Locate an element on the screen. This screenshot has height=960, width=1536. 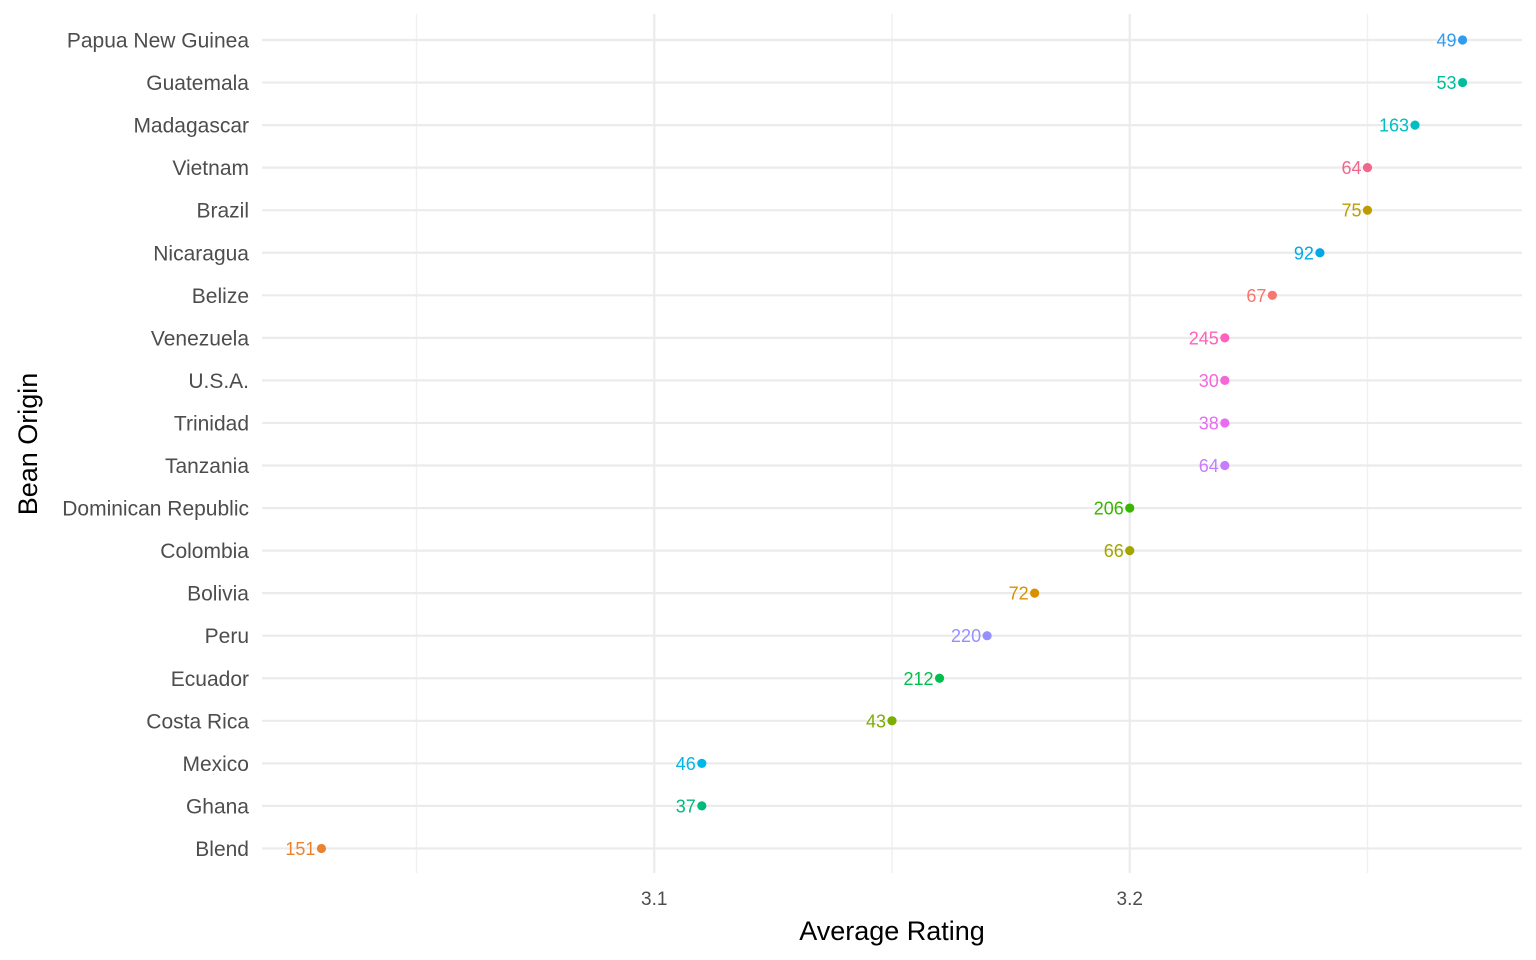
data-label: 49 is located at coordinates (1447, 41).